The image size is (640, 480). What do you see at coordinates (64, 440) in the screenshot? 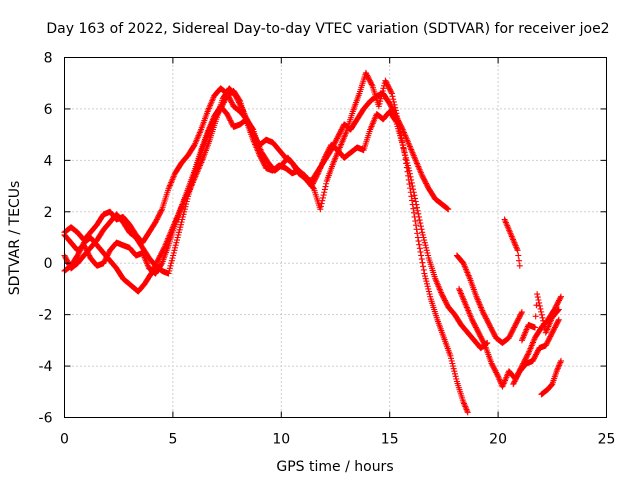
I see `x-tick-label: 0` at bounding box center [64, 440].